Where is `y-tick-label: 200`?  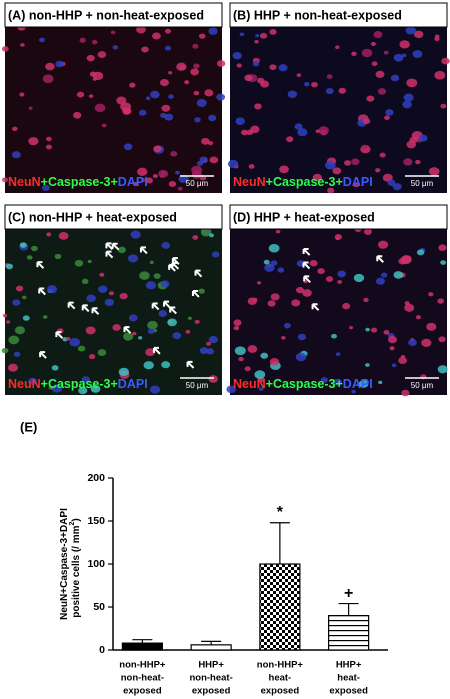
y-tick-label: 200 is located at coordinates (96, 478).